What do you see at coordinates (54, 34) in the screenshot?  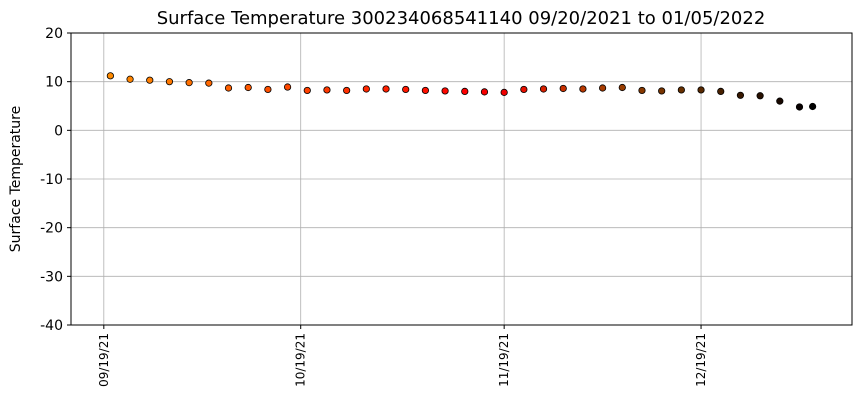 I see `y-tick-label: 20` at bounding box center [54, 34].